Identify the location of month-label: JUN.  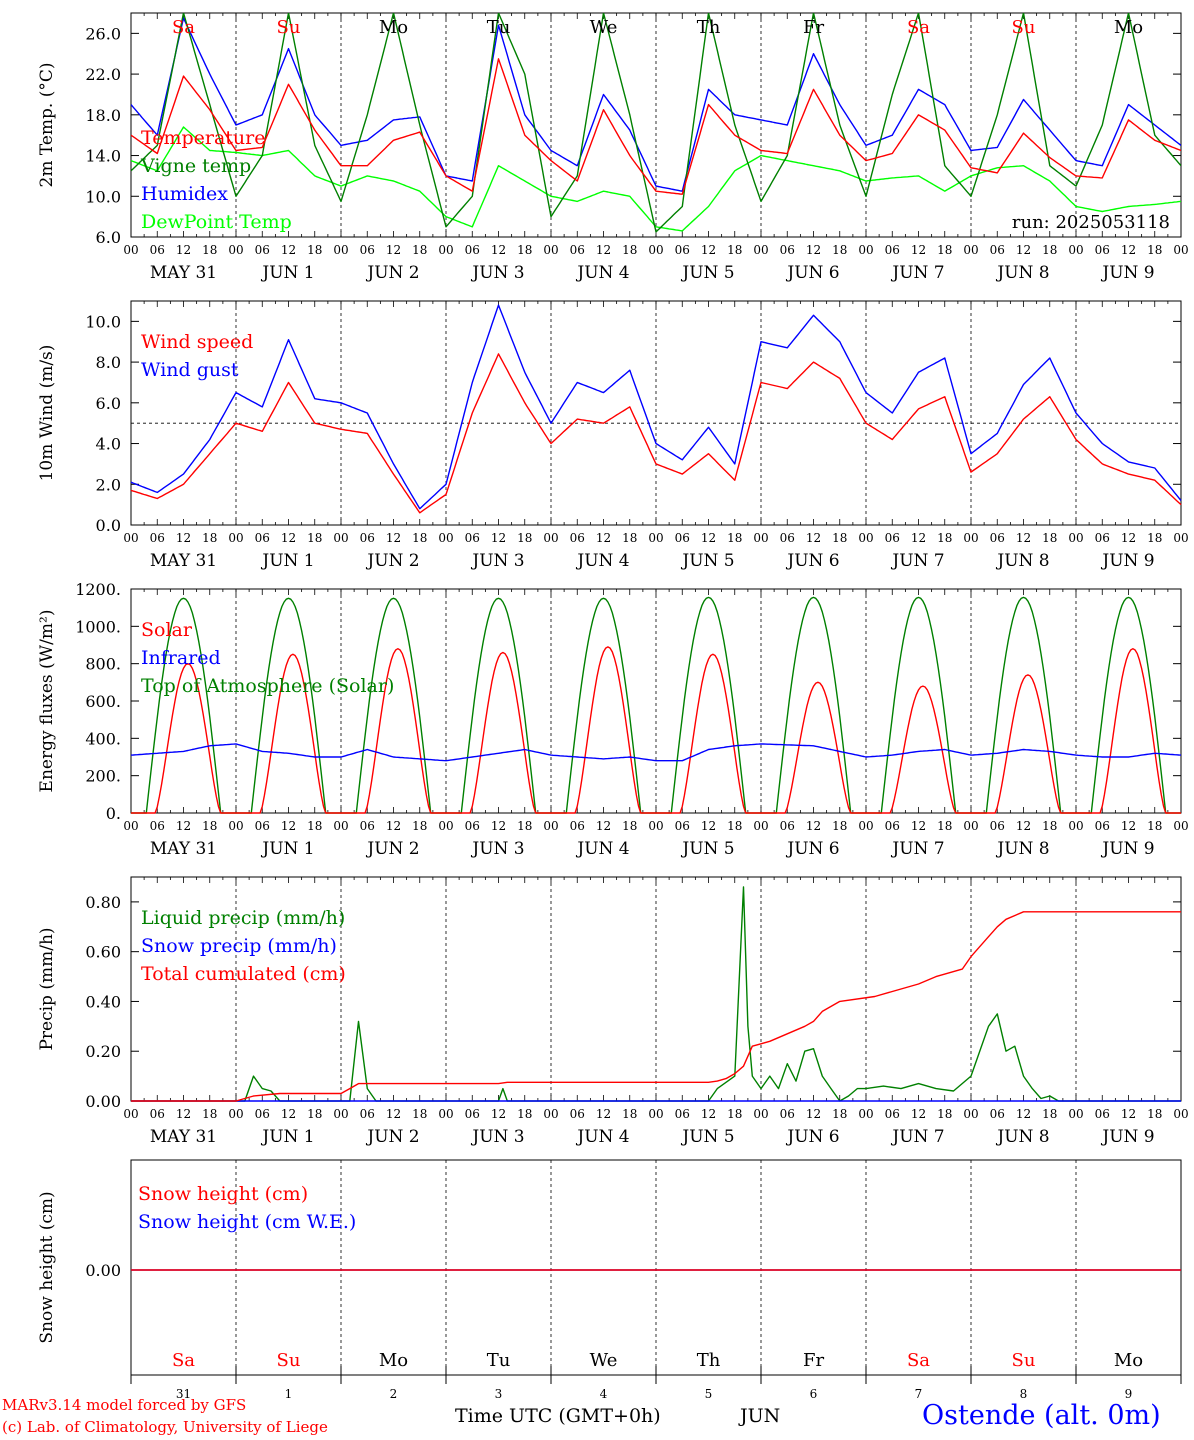
(760, 1416).